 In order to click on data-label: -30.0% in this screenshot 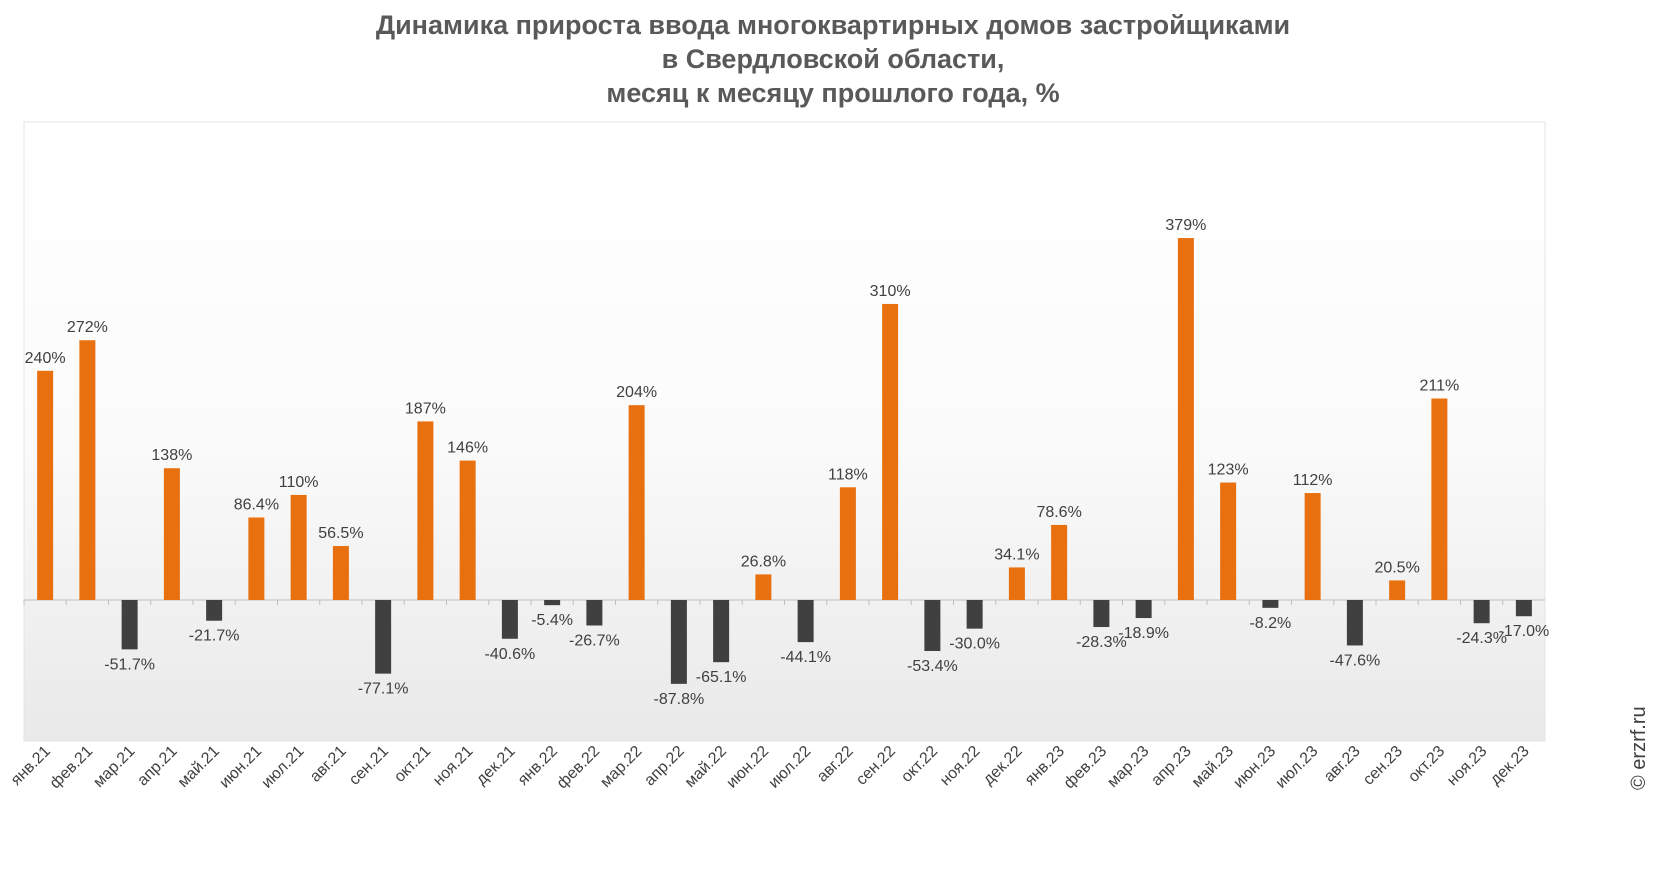, I will do `click(974, 644)`.